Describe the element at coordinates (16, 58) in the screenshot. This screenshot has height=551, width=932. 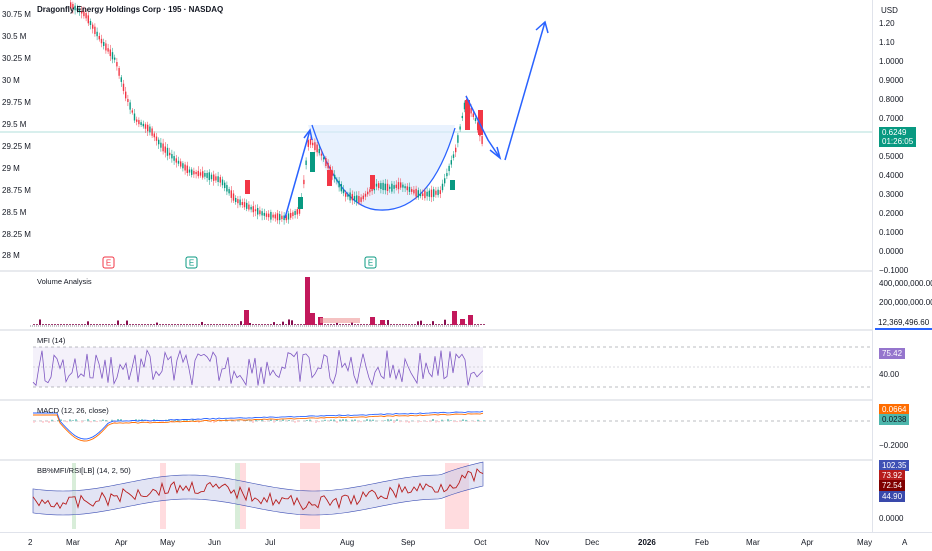
I see `left-label: 30.25 M` at that location.